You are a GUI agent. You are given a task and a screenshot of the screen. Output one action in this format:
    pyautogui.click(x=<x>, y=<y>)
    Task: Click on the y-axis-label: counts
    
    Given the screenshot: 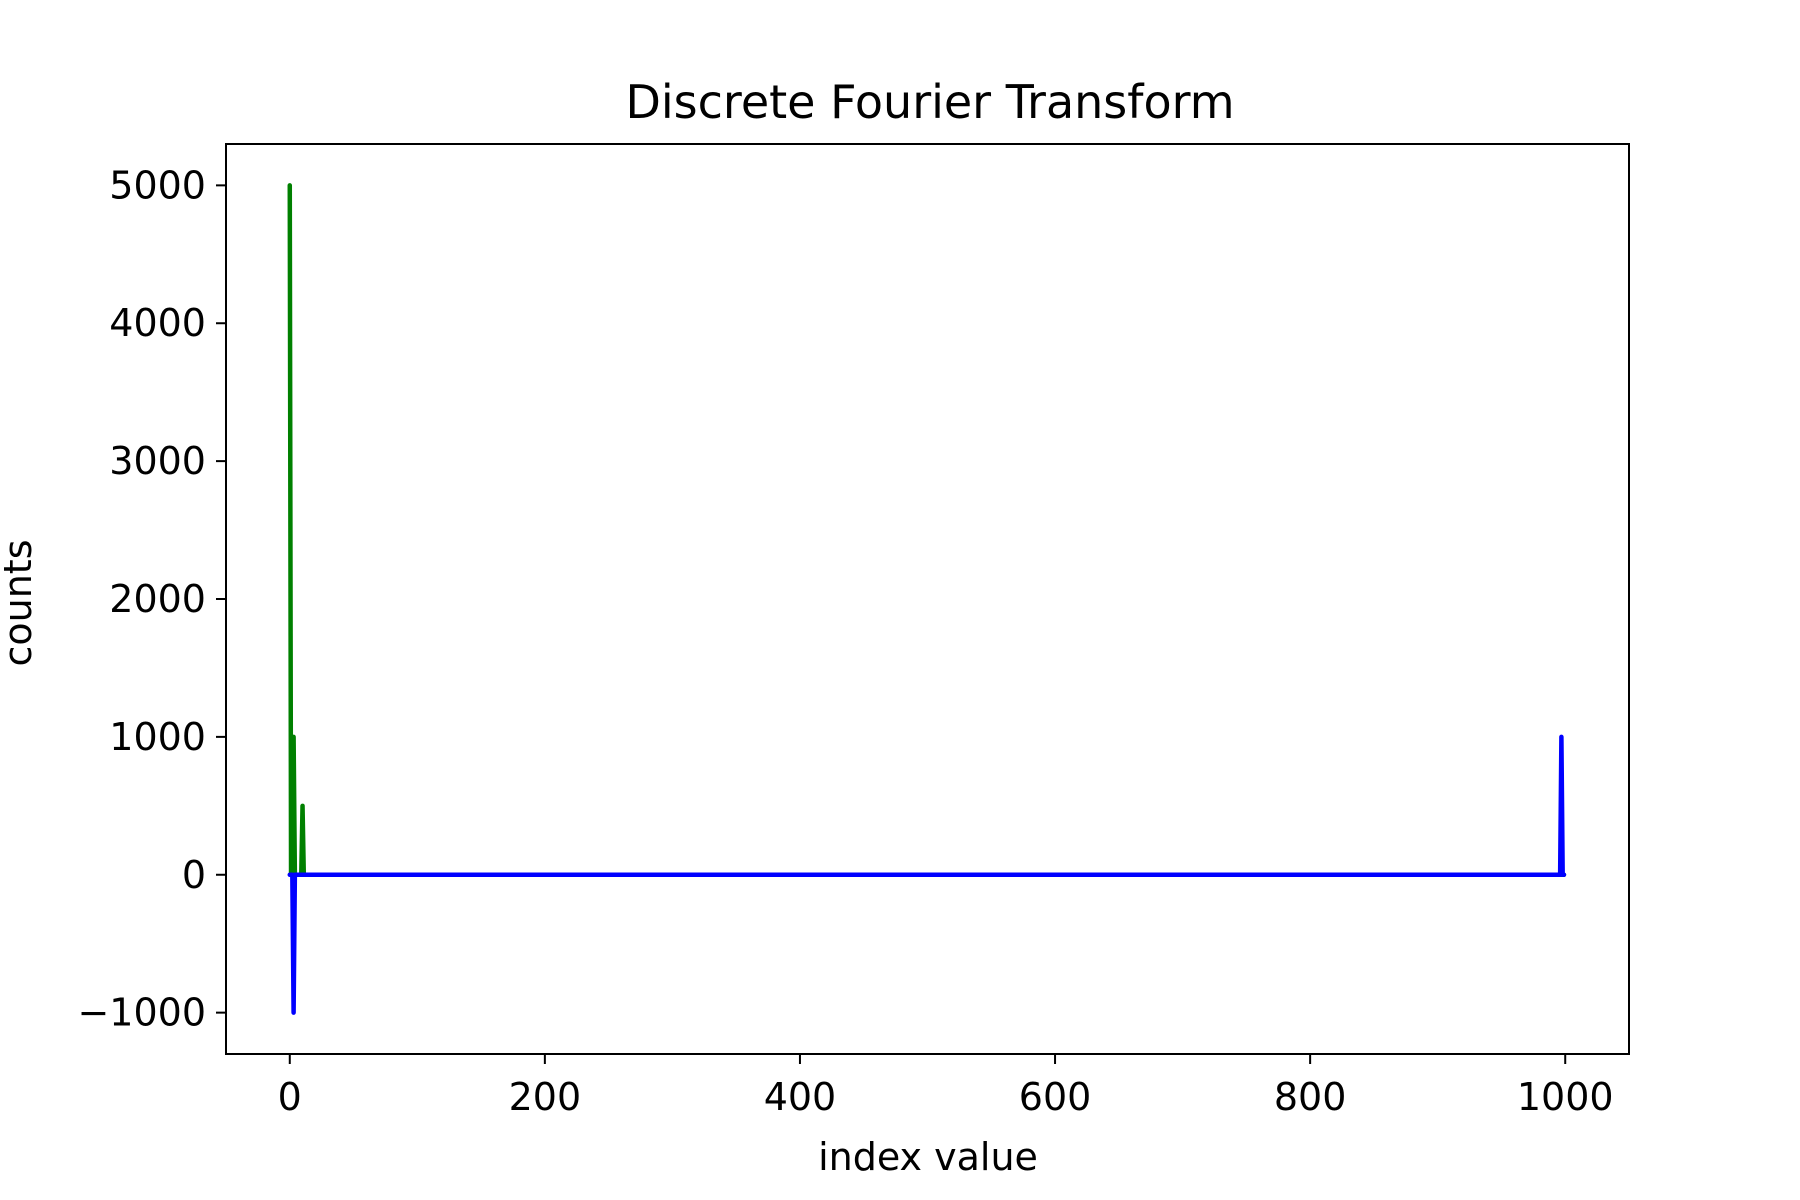 What is the action you would take?
    pyautogui.click(x=20, y=602)
    